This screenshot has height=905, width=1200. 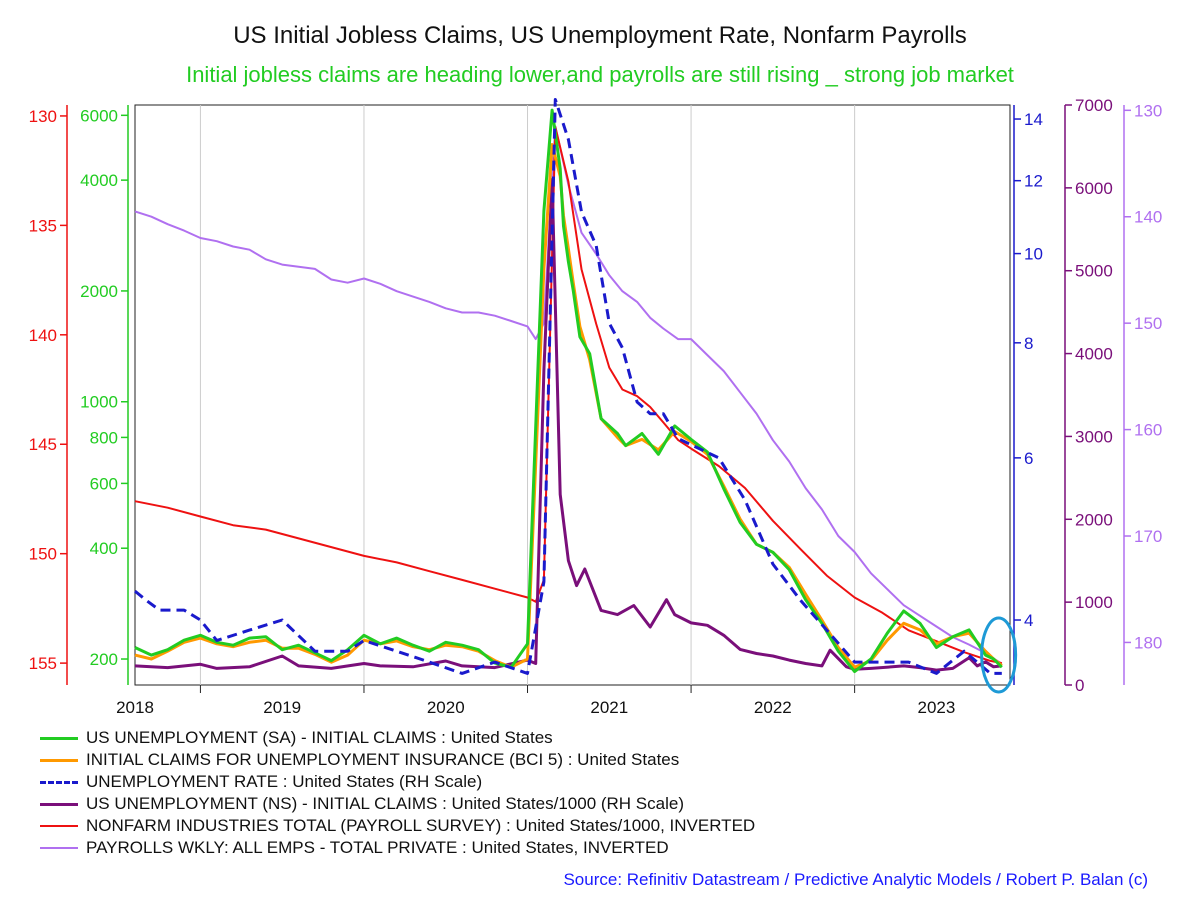 What do you see at coordinates (999, 655) in the screenshot?
I see `highlight-ellipse` at bounding box center [999, 655].